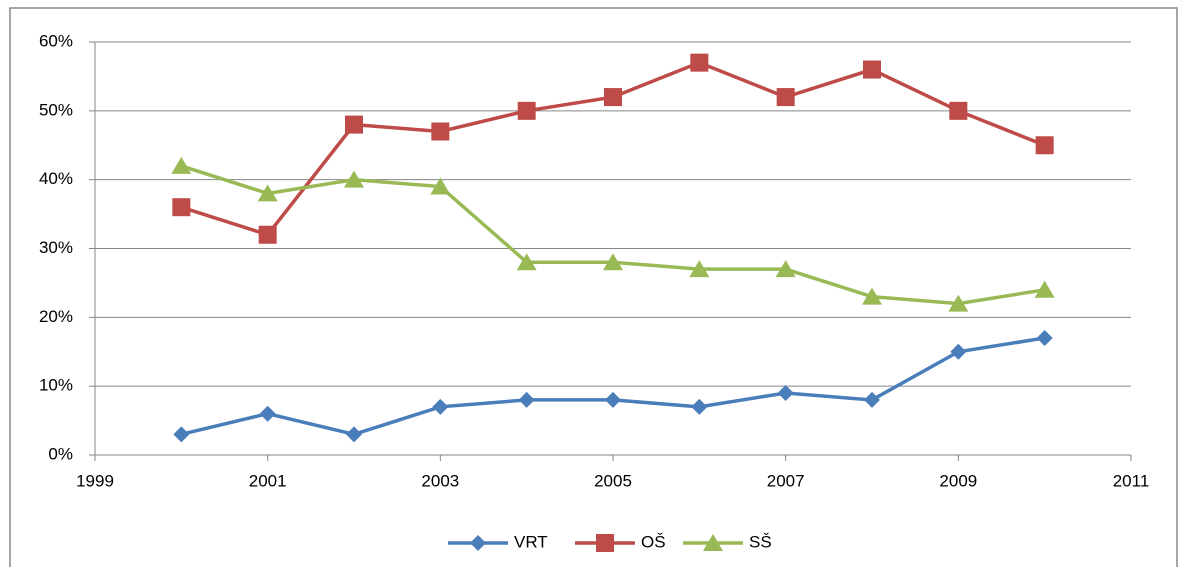 The image size is (1178, 567). I want to click on x-tick-label: 2001, so click(268, 480).